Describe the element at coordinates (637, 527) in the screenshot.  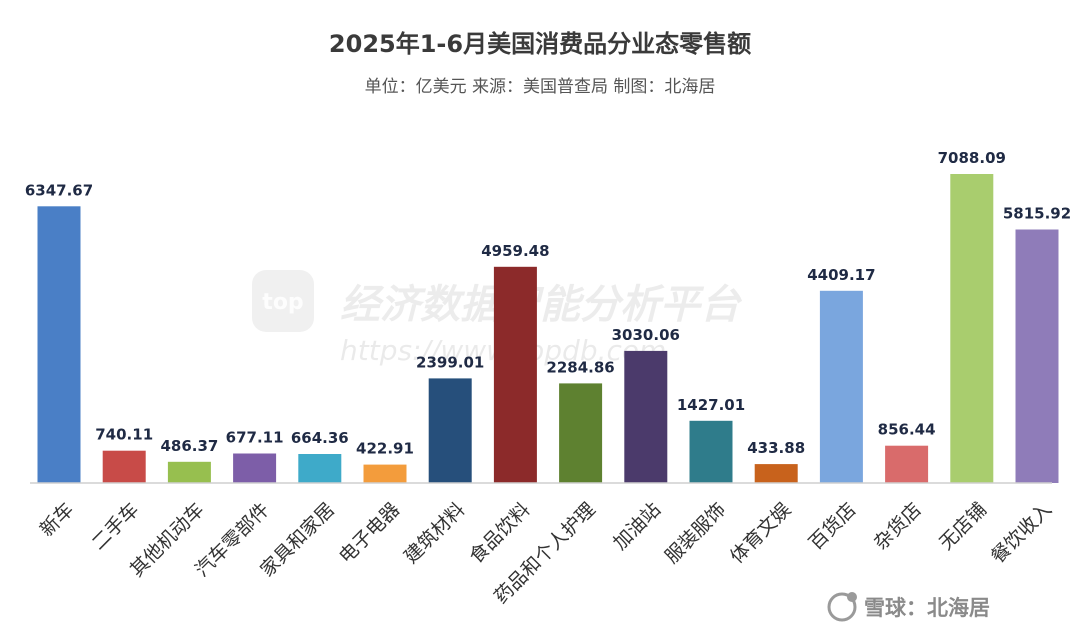
I see `tick-label-9: 加油站` at that location.